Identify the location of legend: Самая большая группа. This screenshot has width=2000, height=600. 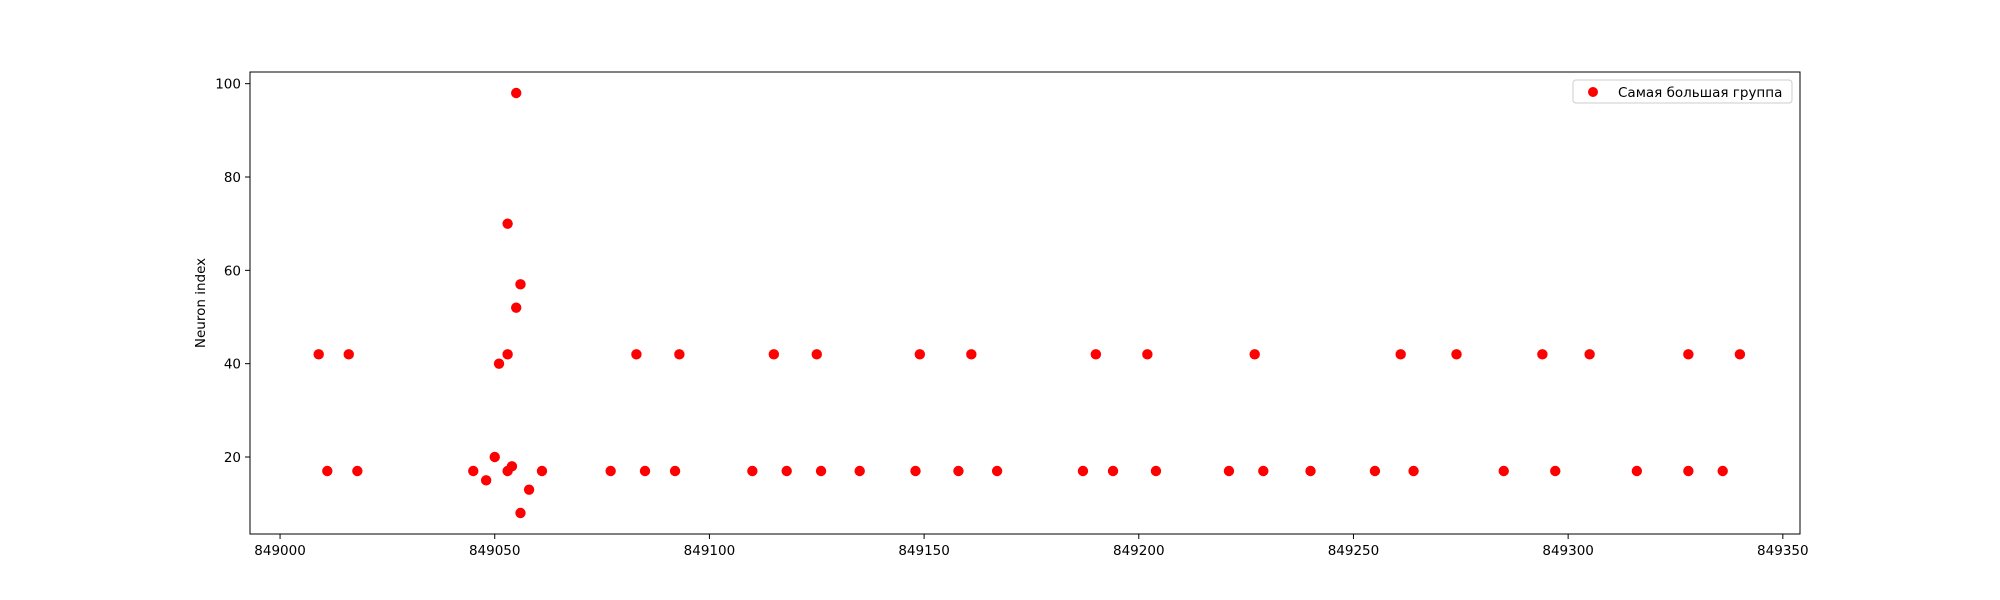
(1682, 91).